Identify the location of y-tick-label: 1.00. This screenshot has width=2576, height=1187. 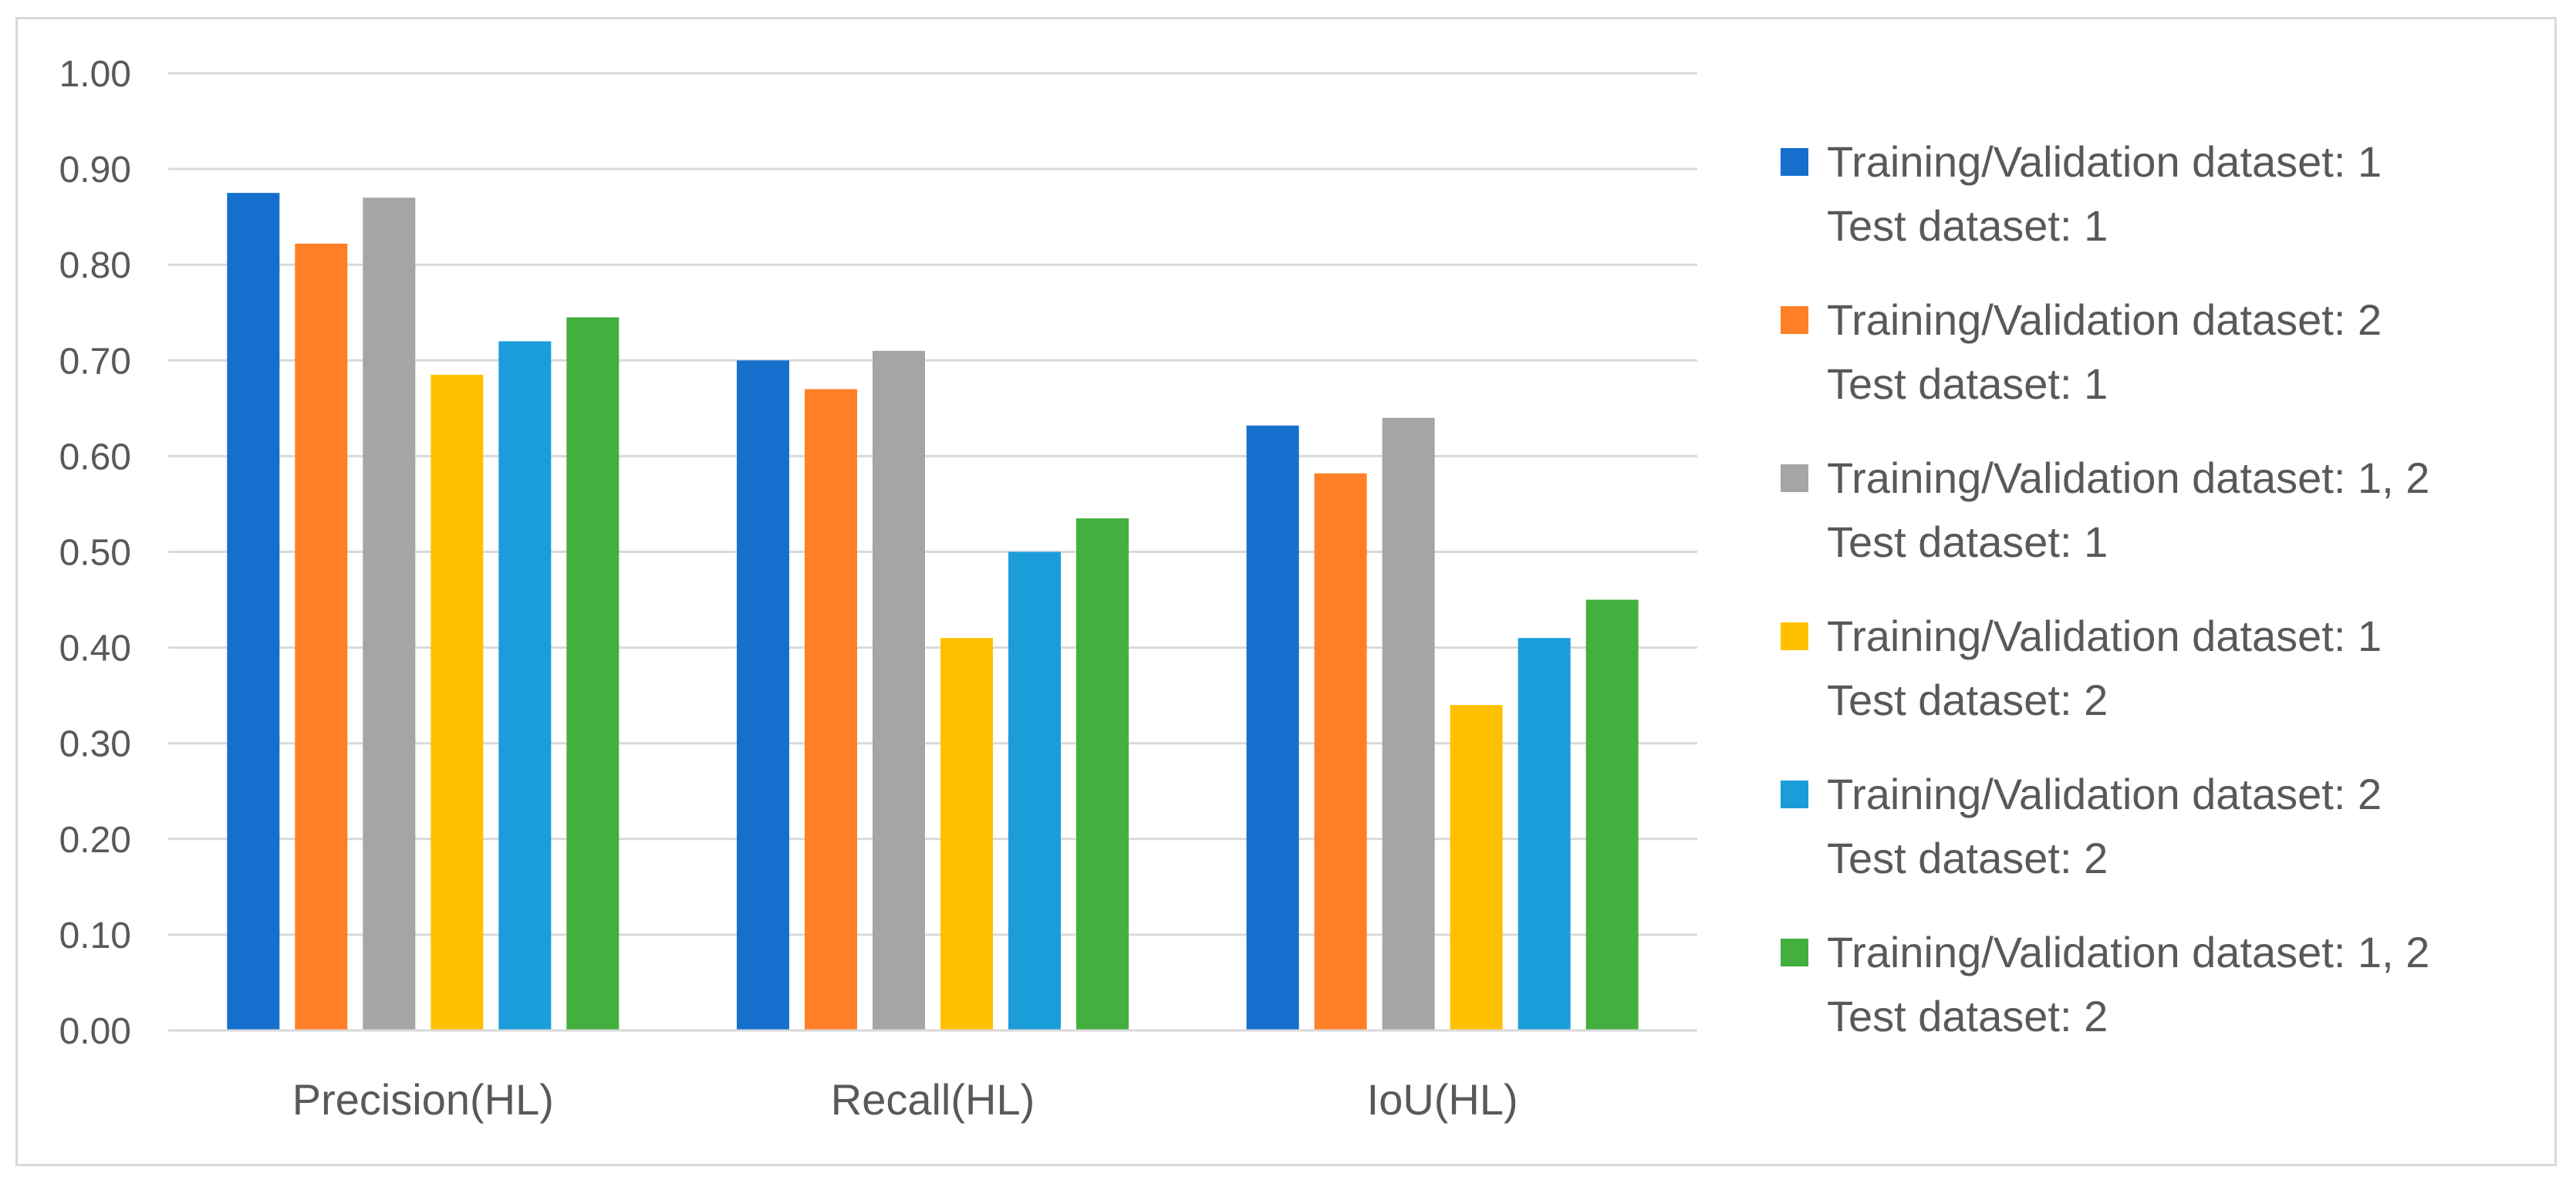
(95, 75).